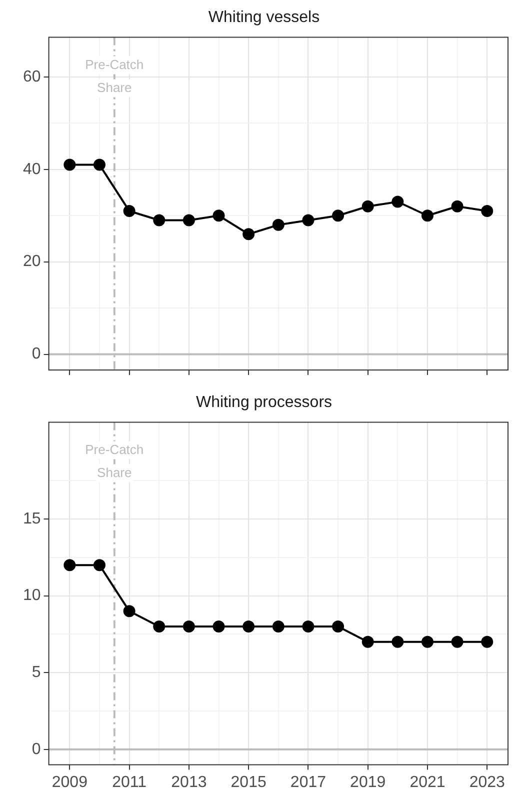 The image size is (518, 799). What do you see at coordinates (487, 782) in the screenshot?
I see `x-tick-label: 2023` at bounding box center [487, 782].